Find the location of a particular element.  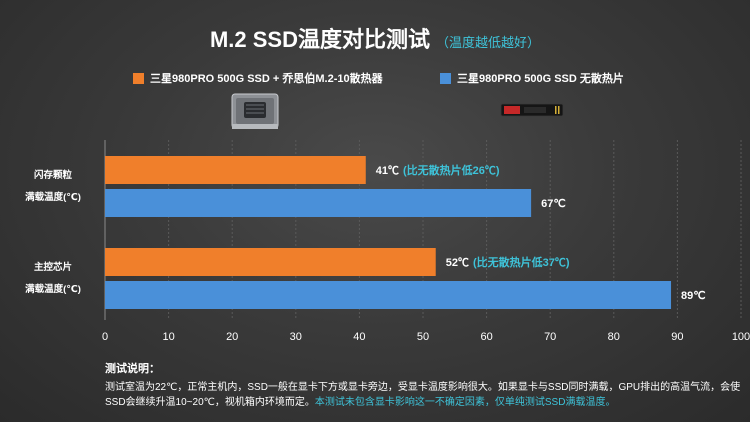

legend-swatch-orange is located at coordinates (138, 78).